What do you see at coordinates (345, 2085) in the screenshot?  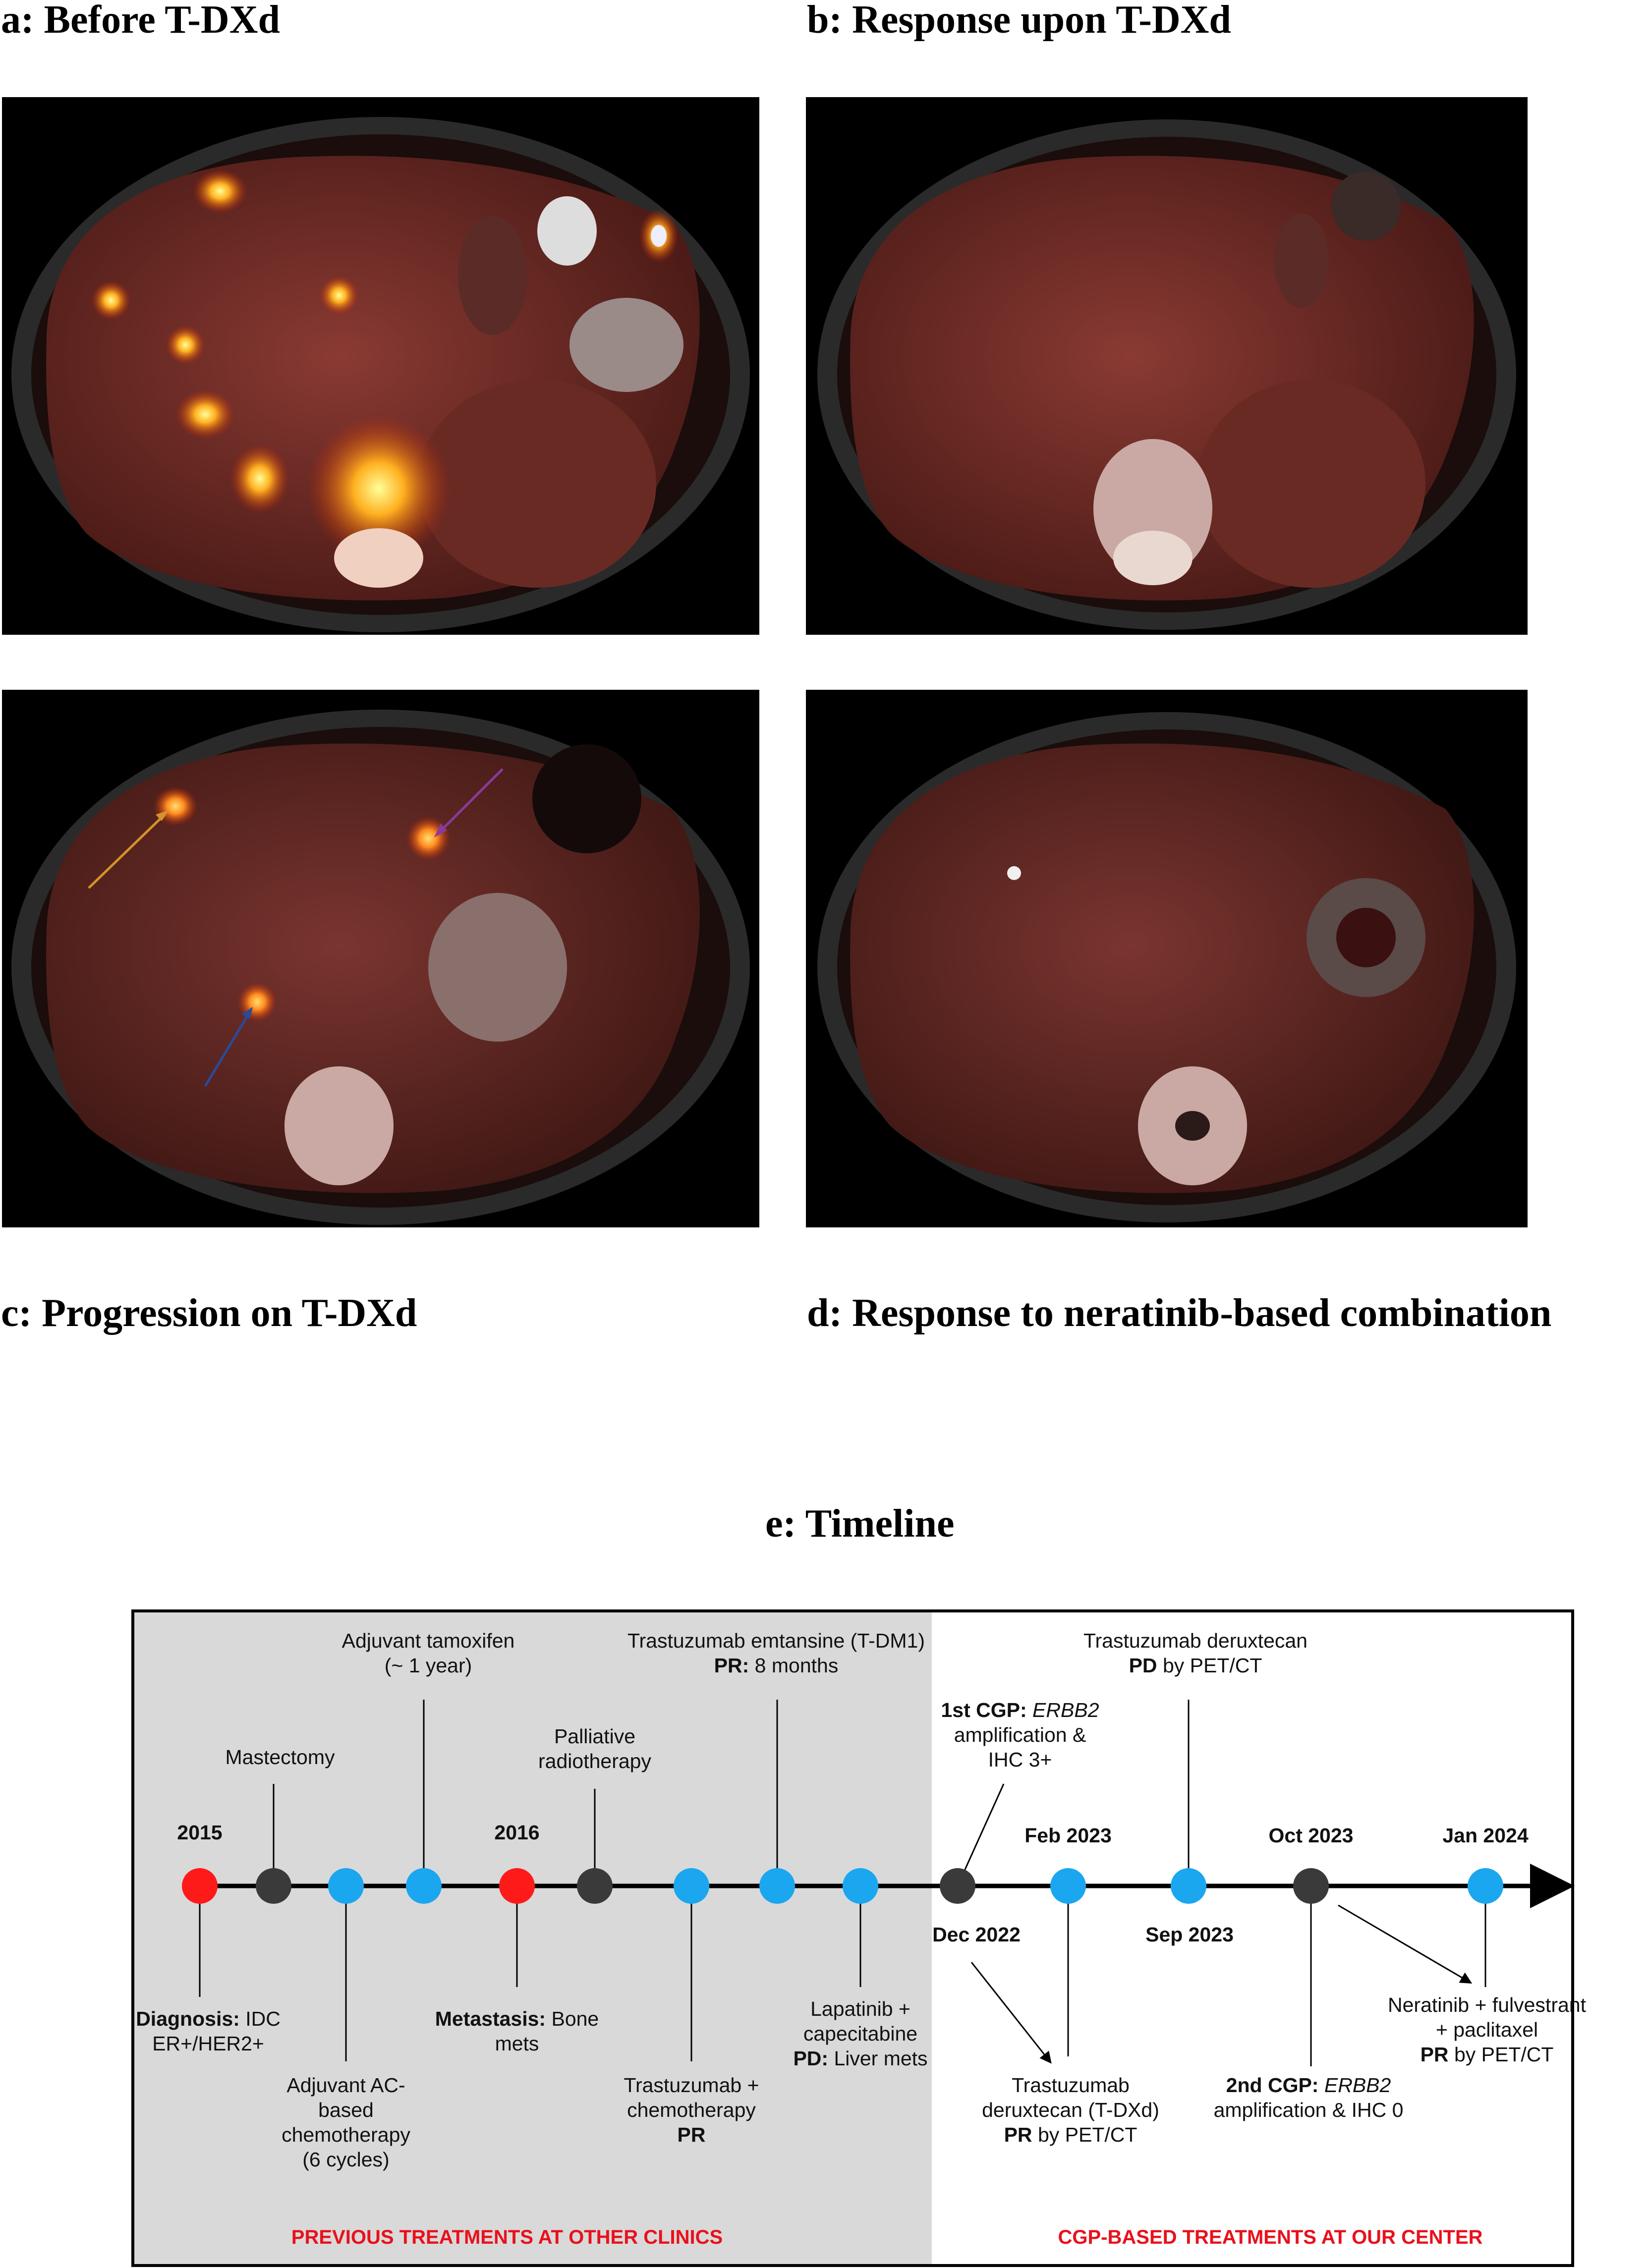 I see `label-adjuvant-ac-1: Adjuvant AC-` at bounding box center [345, 2085].